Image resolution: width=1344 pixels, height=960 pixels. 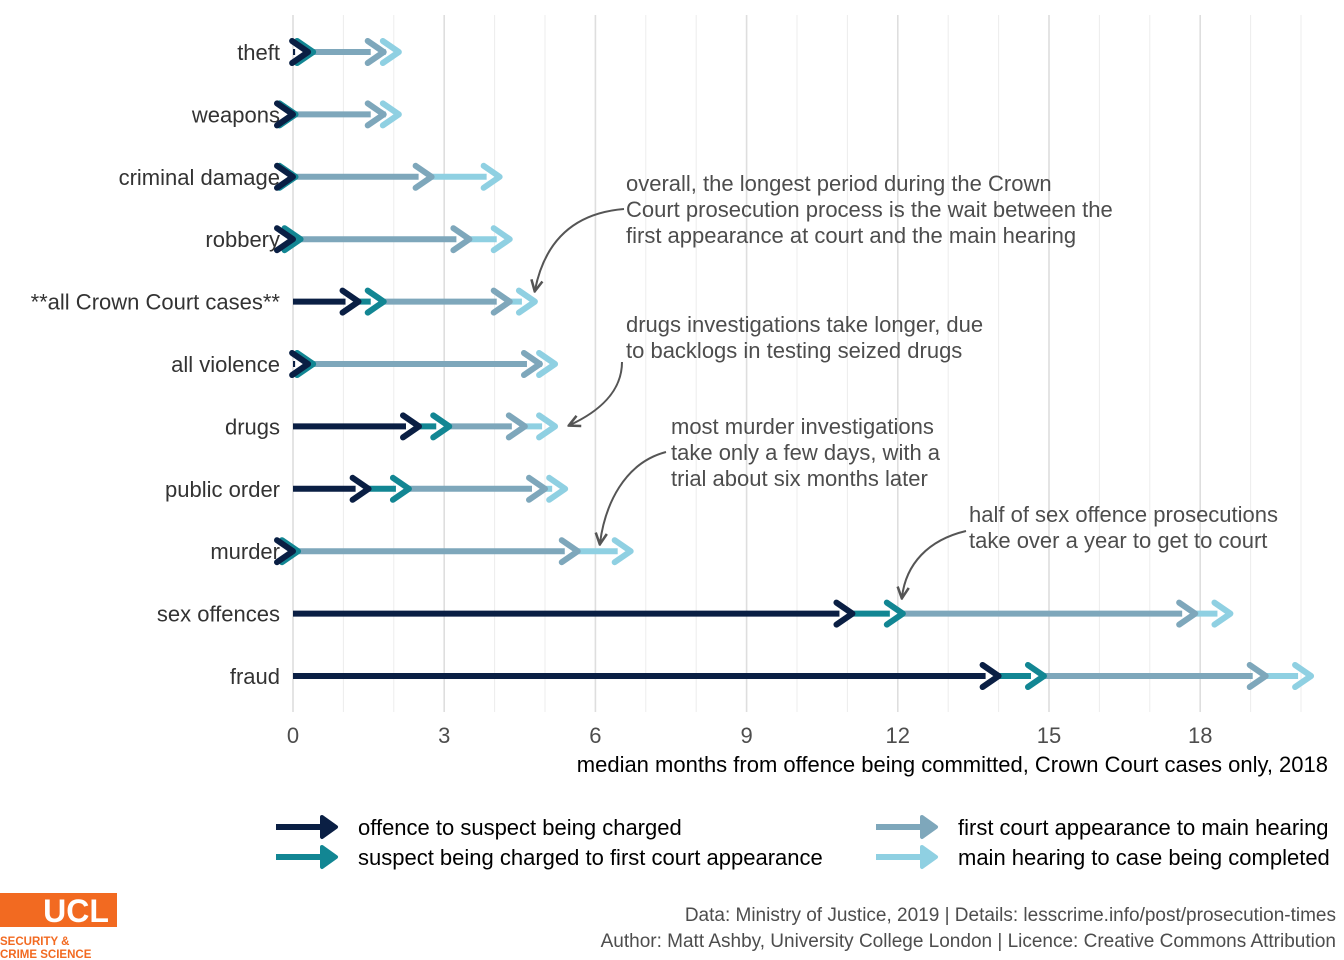 I want to click on legend-label: first court appearance to main hearing, so click(x=1143, y=827).